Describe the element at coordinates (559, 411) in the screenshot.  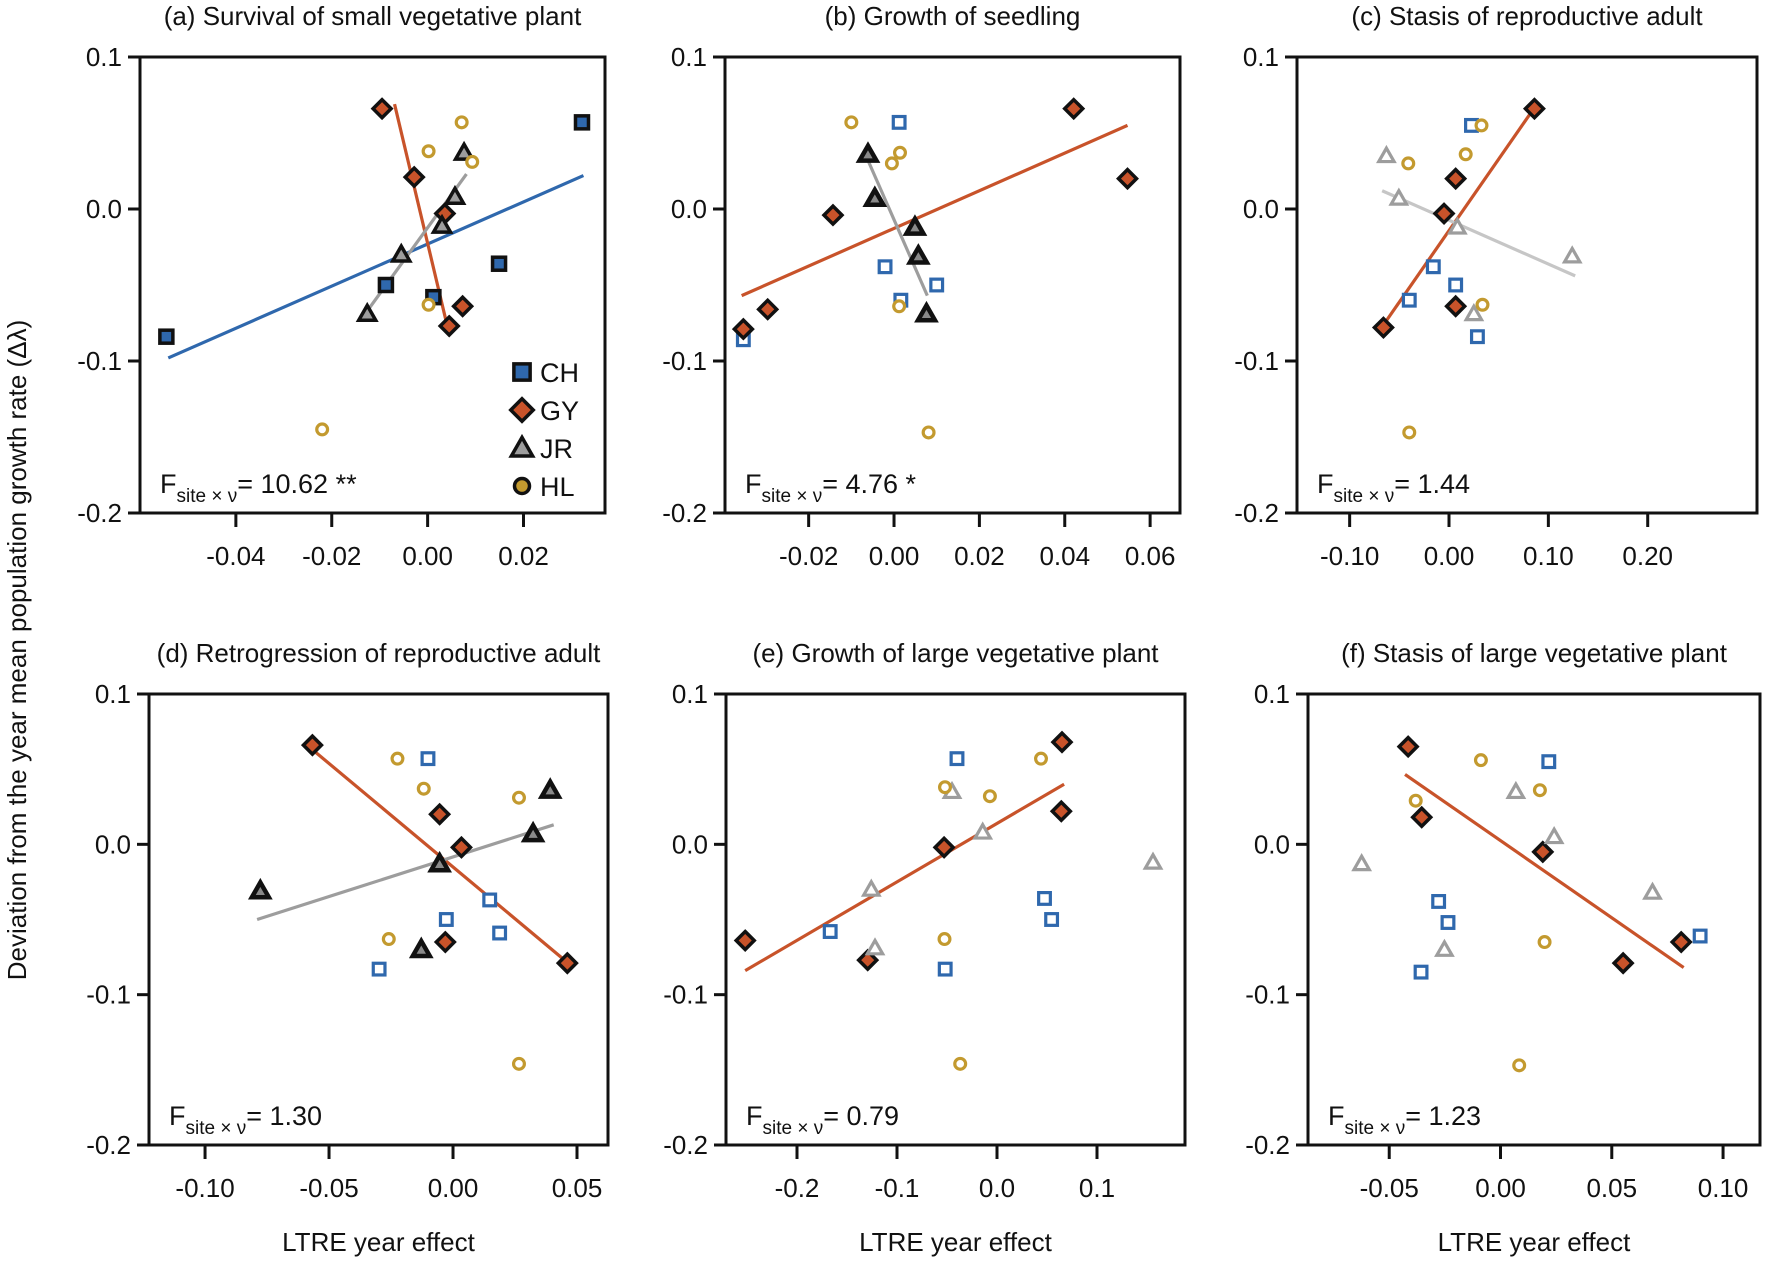
I see `legend-label-gy: GY` at that location.